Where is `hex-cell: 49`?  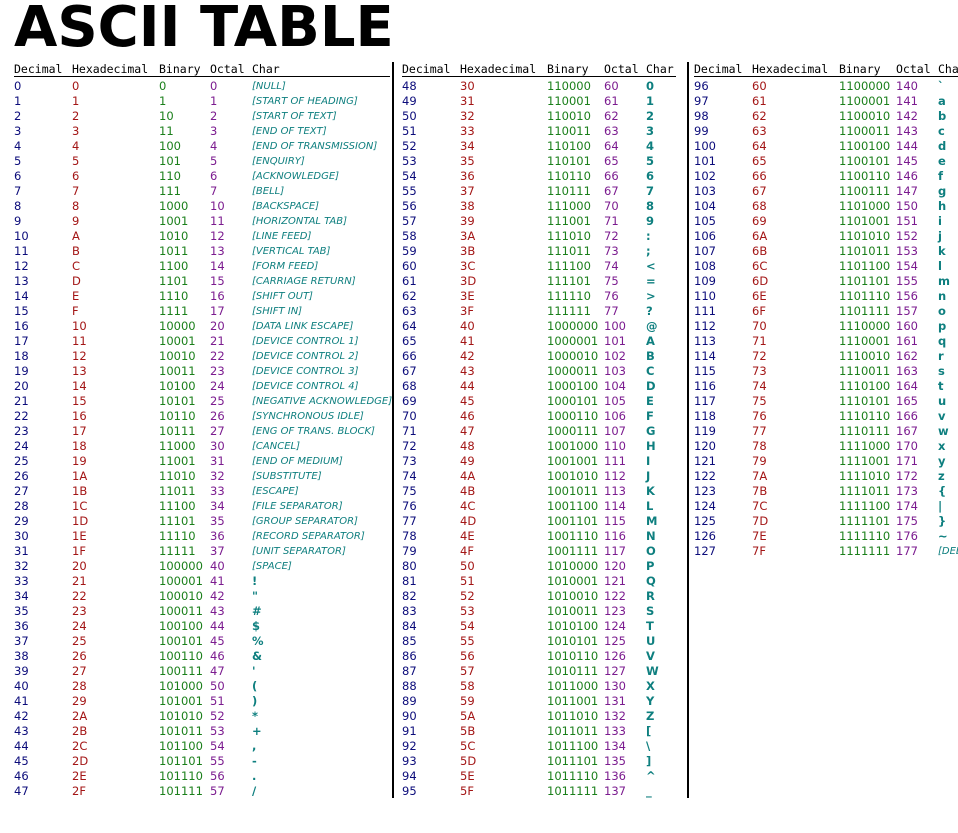 hex-cell: 49 is located at coordinates (467, 461).